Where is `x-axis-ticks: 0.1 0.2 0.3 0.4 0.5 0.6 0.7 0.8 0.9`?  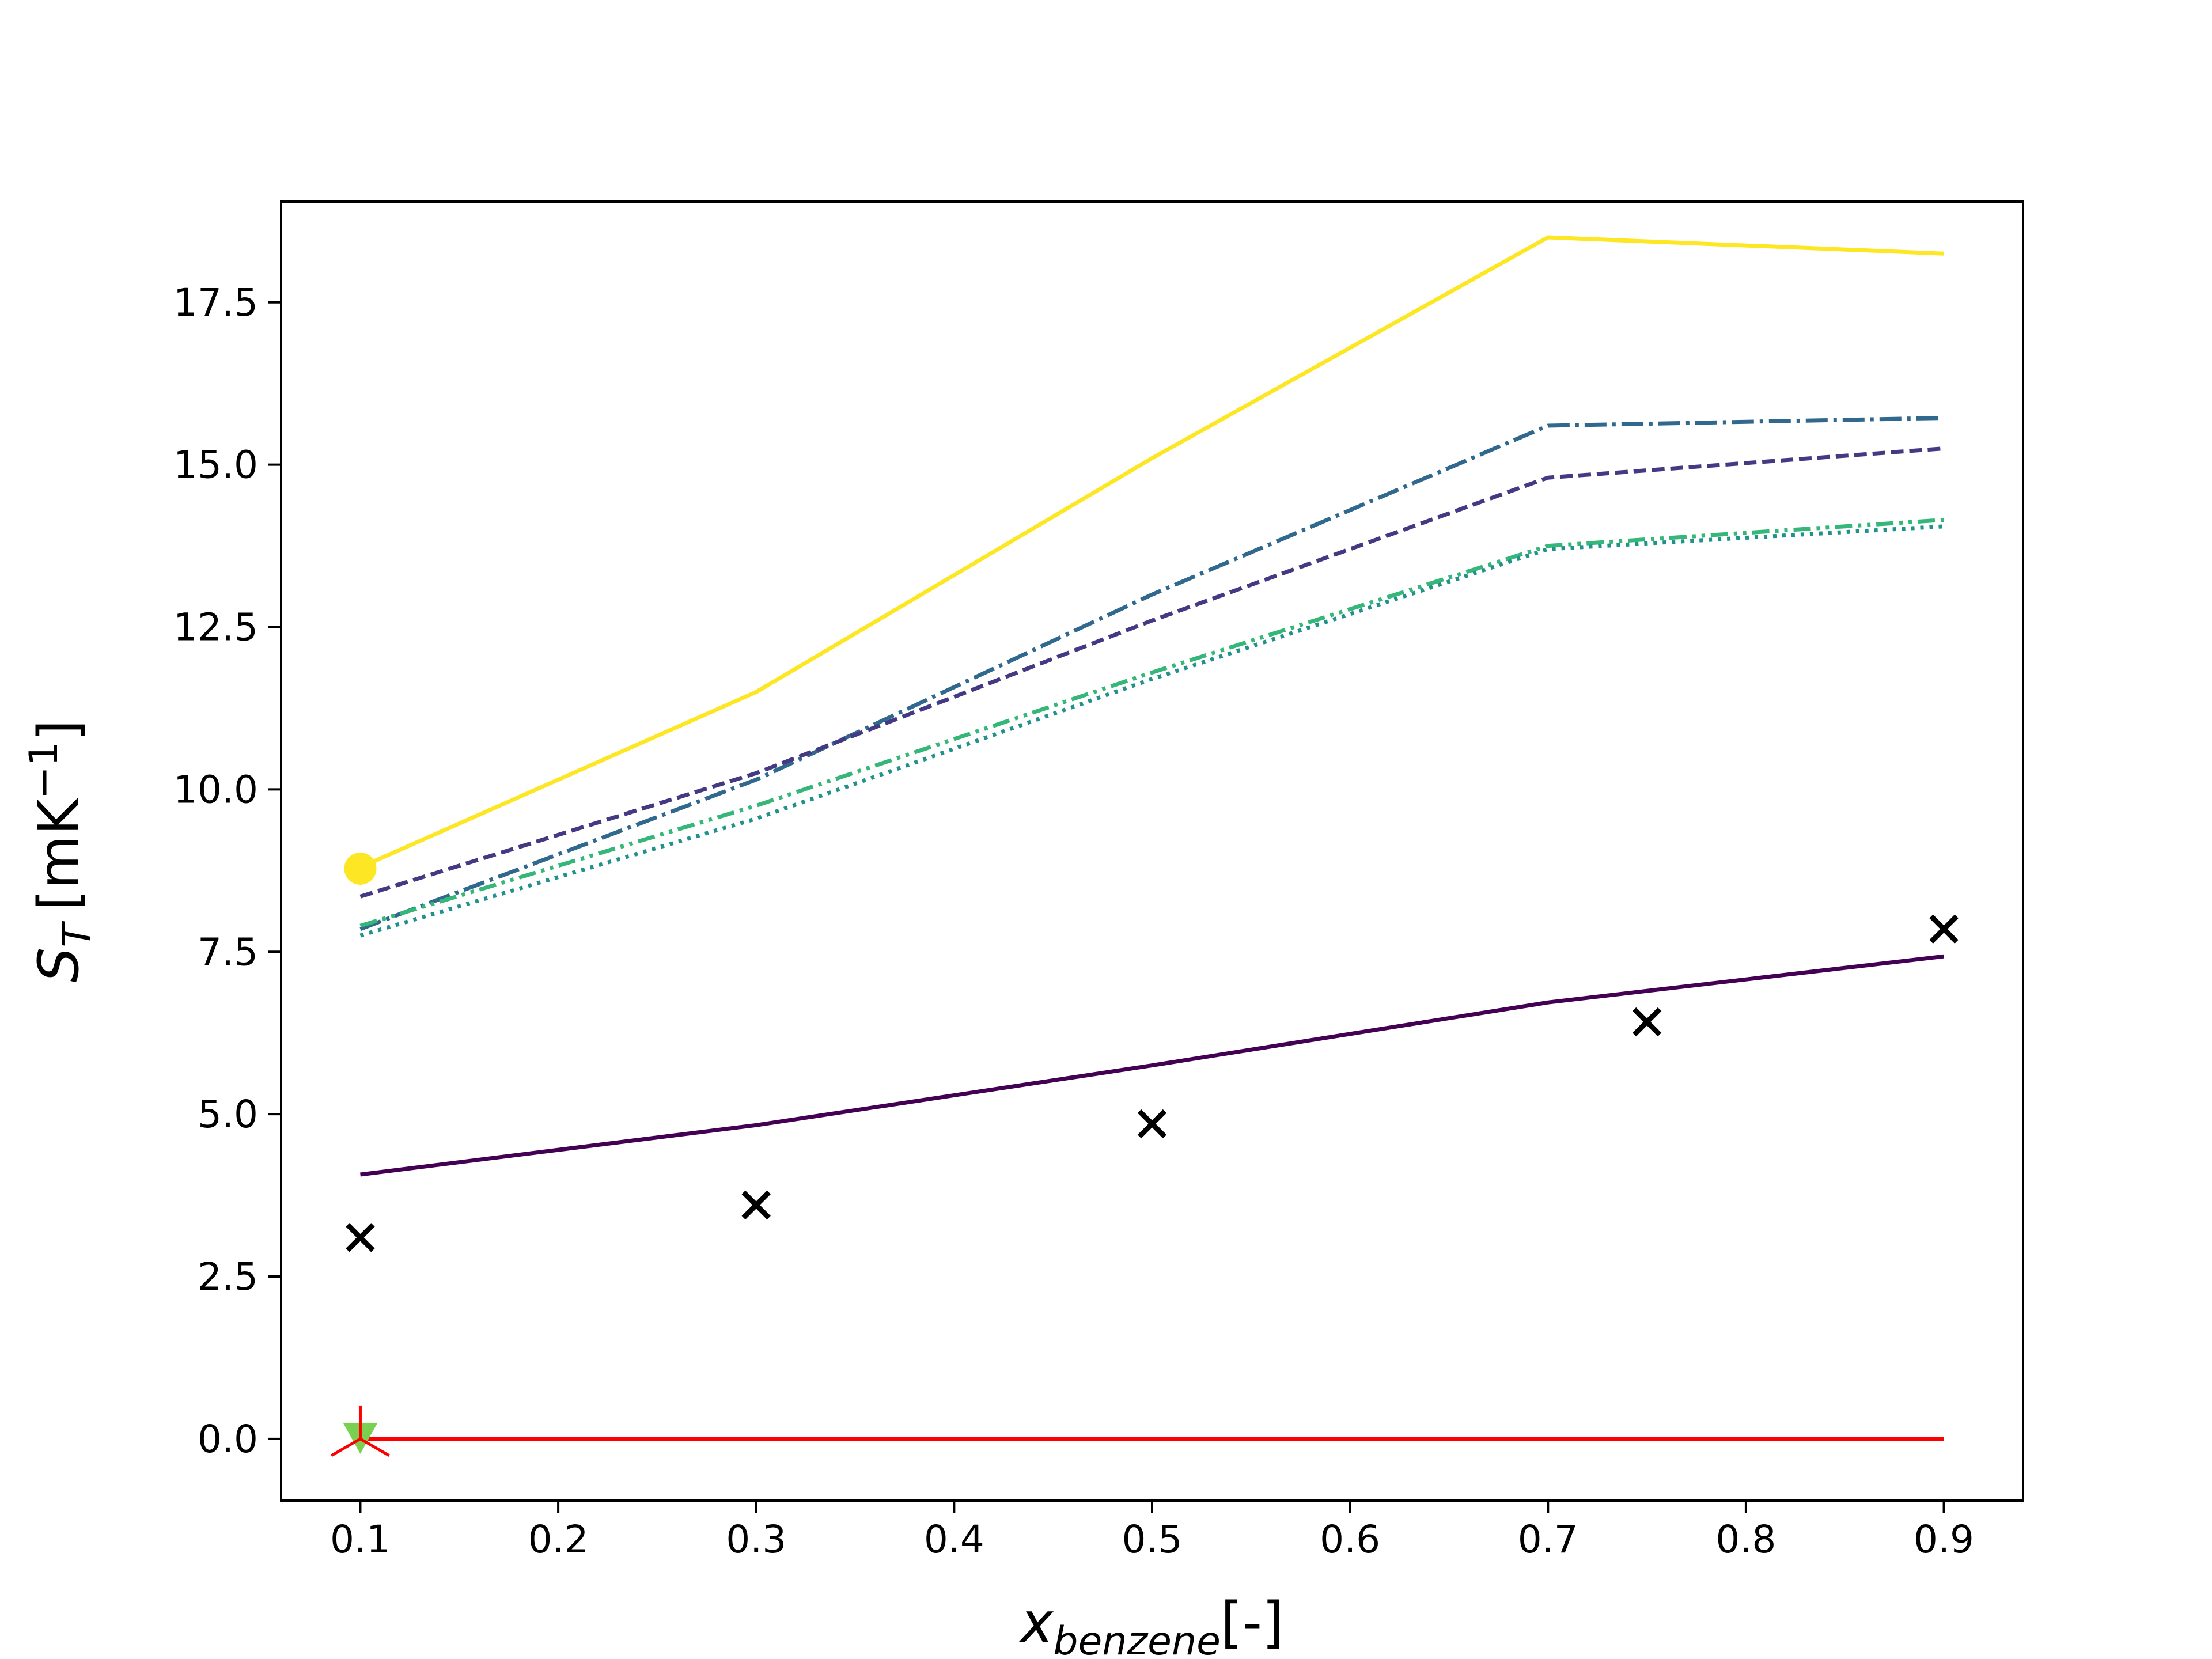 x-axis-ticks: 0.1 0.2 0.3 0.4 0.5 0.6 0.7 0.8 0.9 is located at coordinates (1152, 1531).